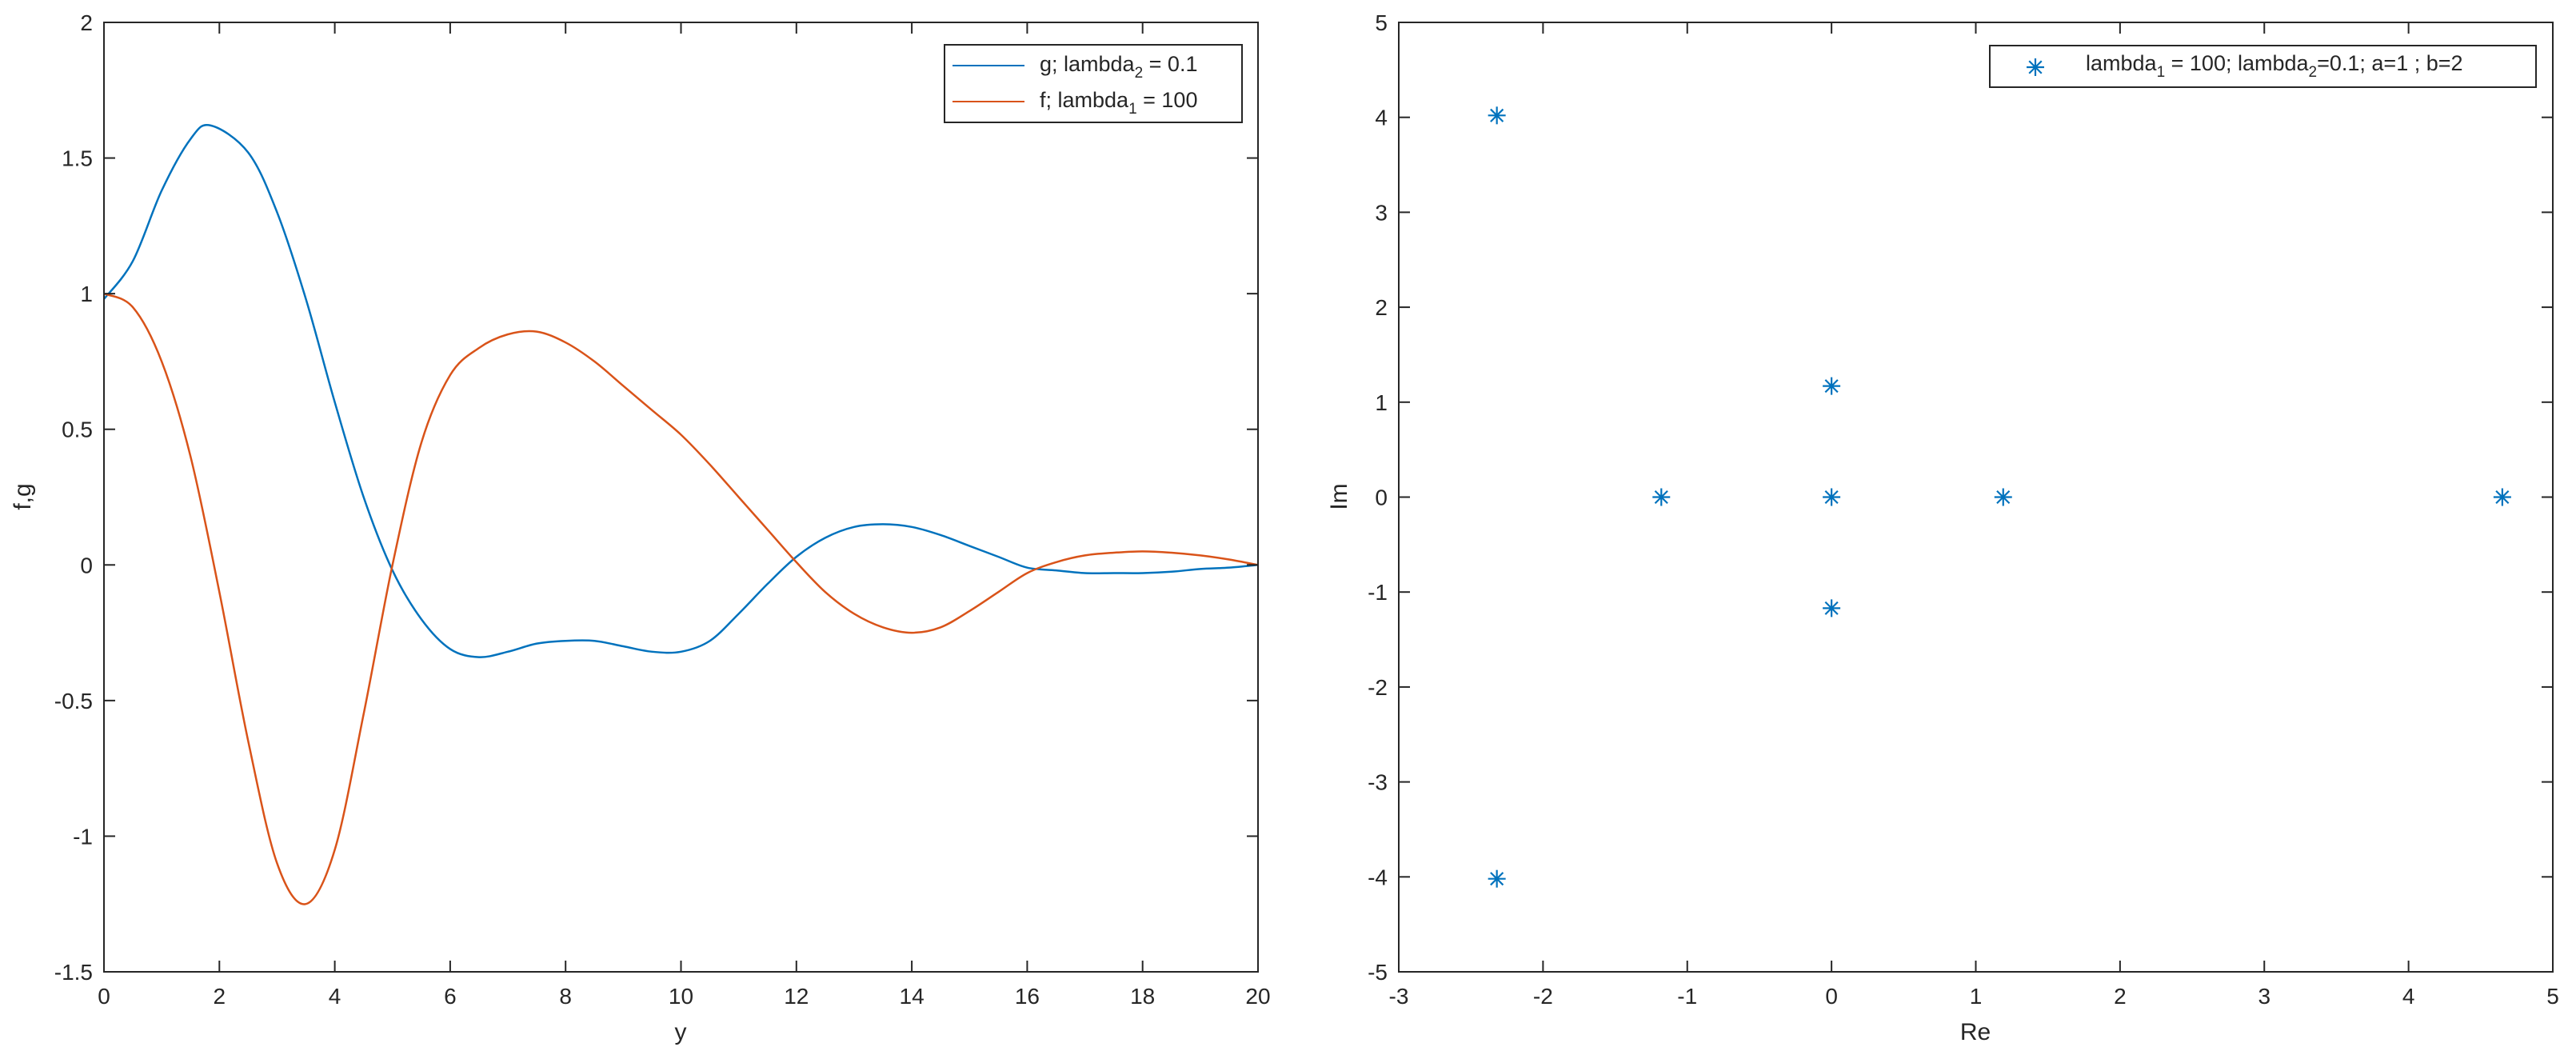  Describe the element at coordinates (1381, 22) in the screenshot. I see `y-tick-label: 5` at that location.